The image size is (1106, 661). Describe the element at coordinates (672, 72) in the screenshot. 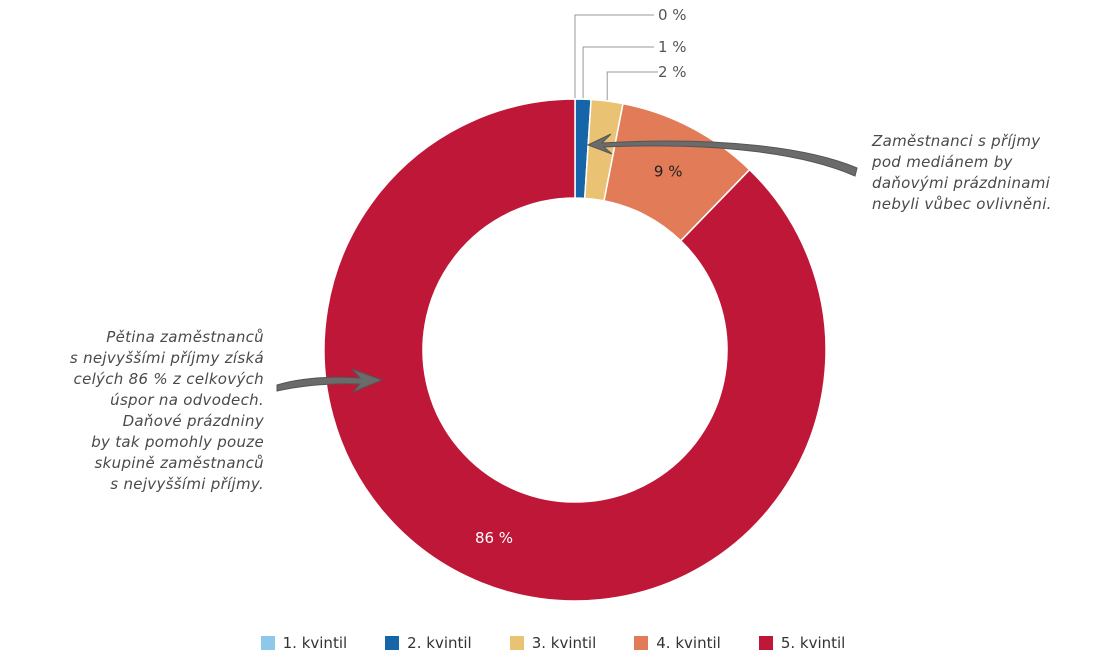

I see `data-label-3: 2 %` at that location.